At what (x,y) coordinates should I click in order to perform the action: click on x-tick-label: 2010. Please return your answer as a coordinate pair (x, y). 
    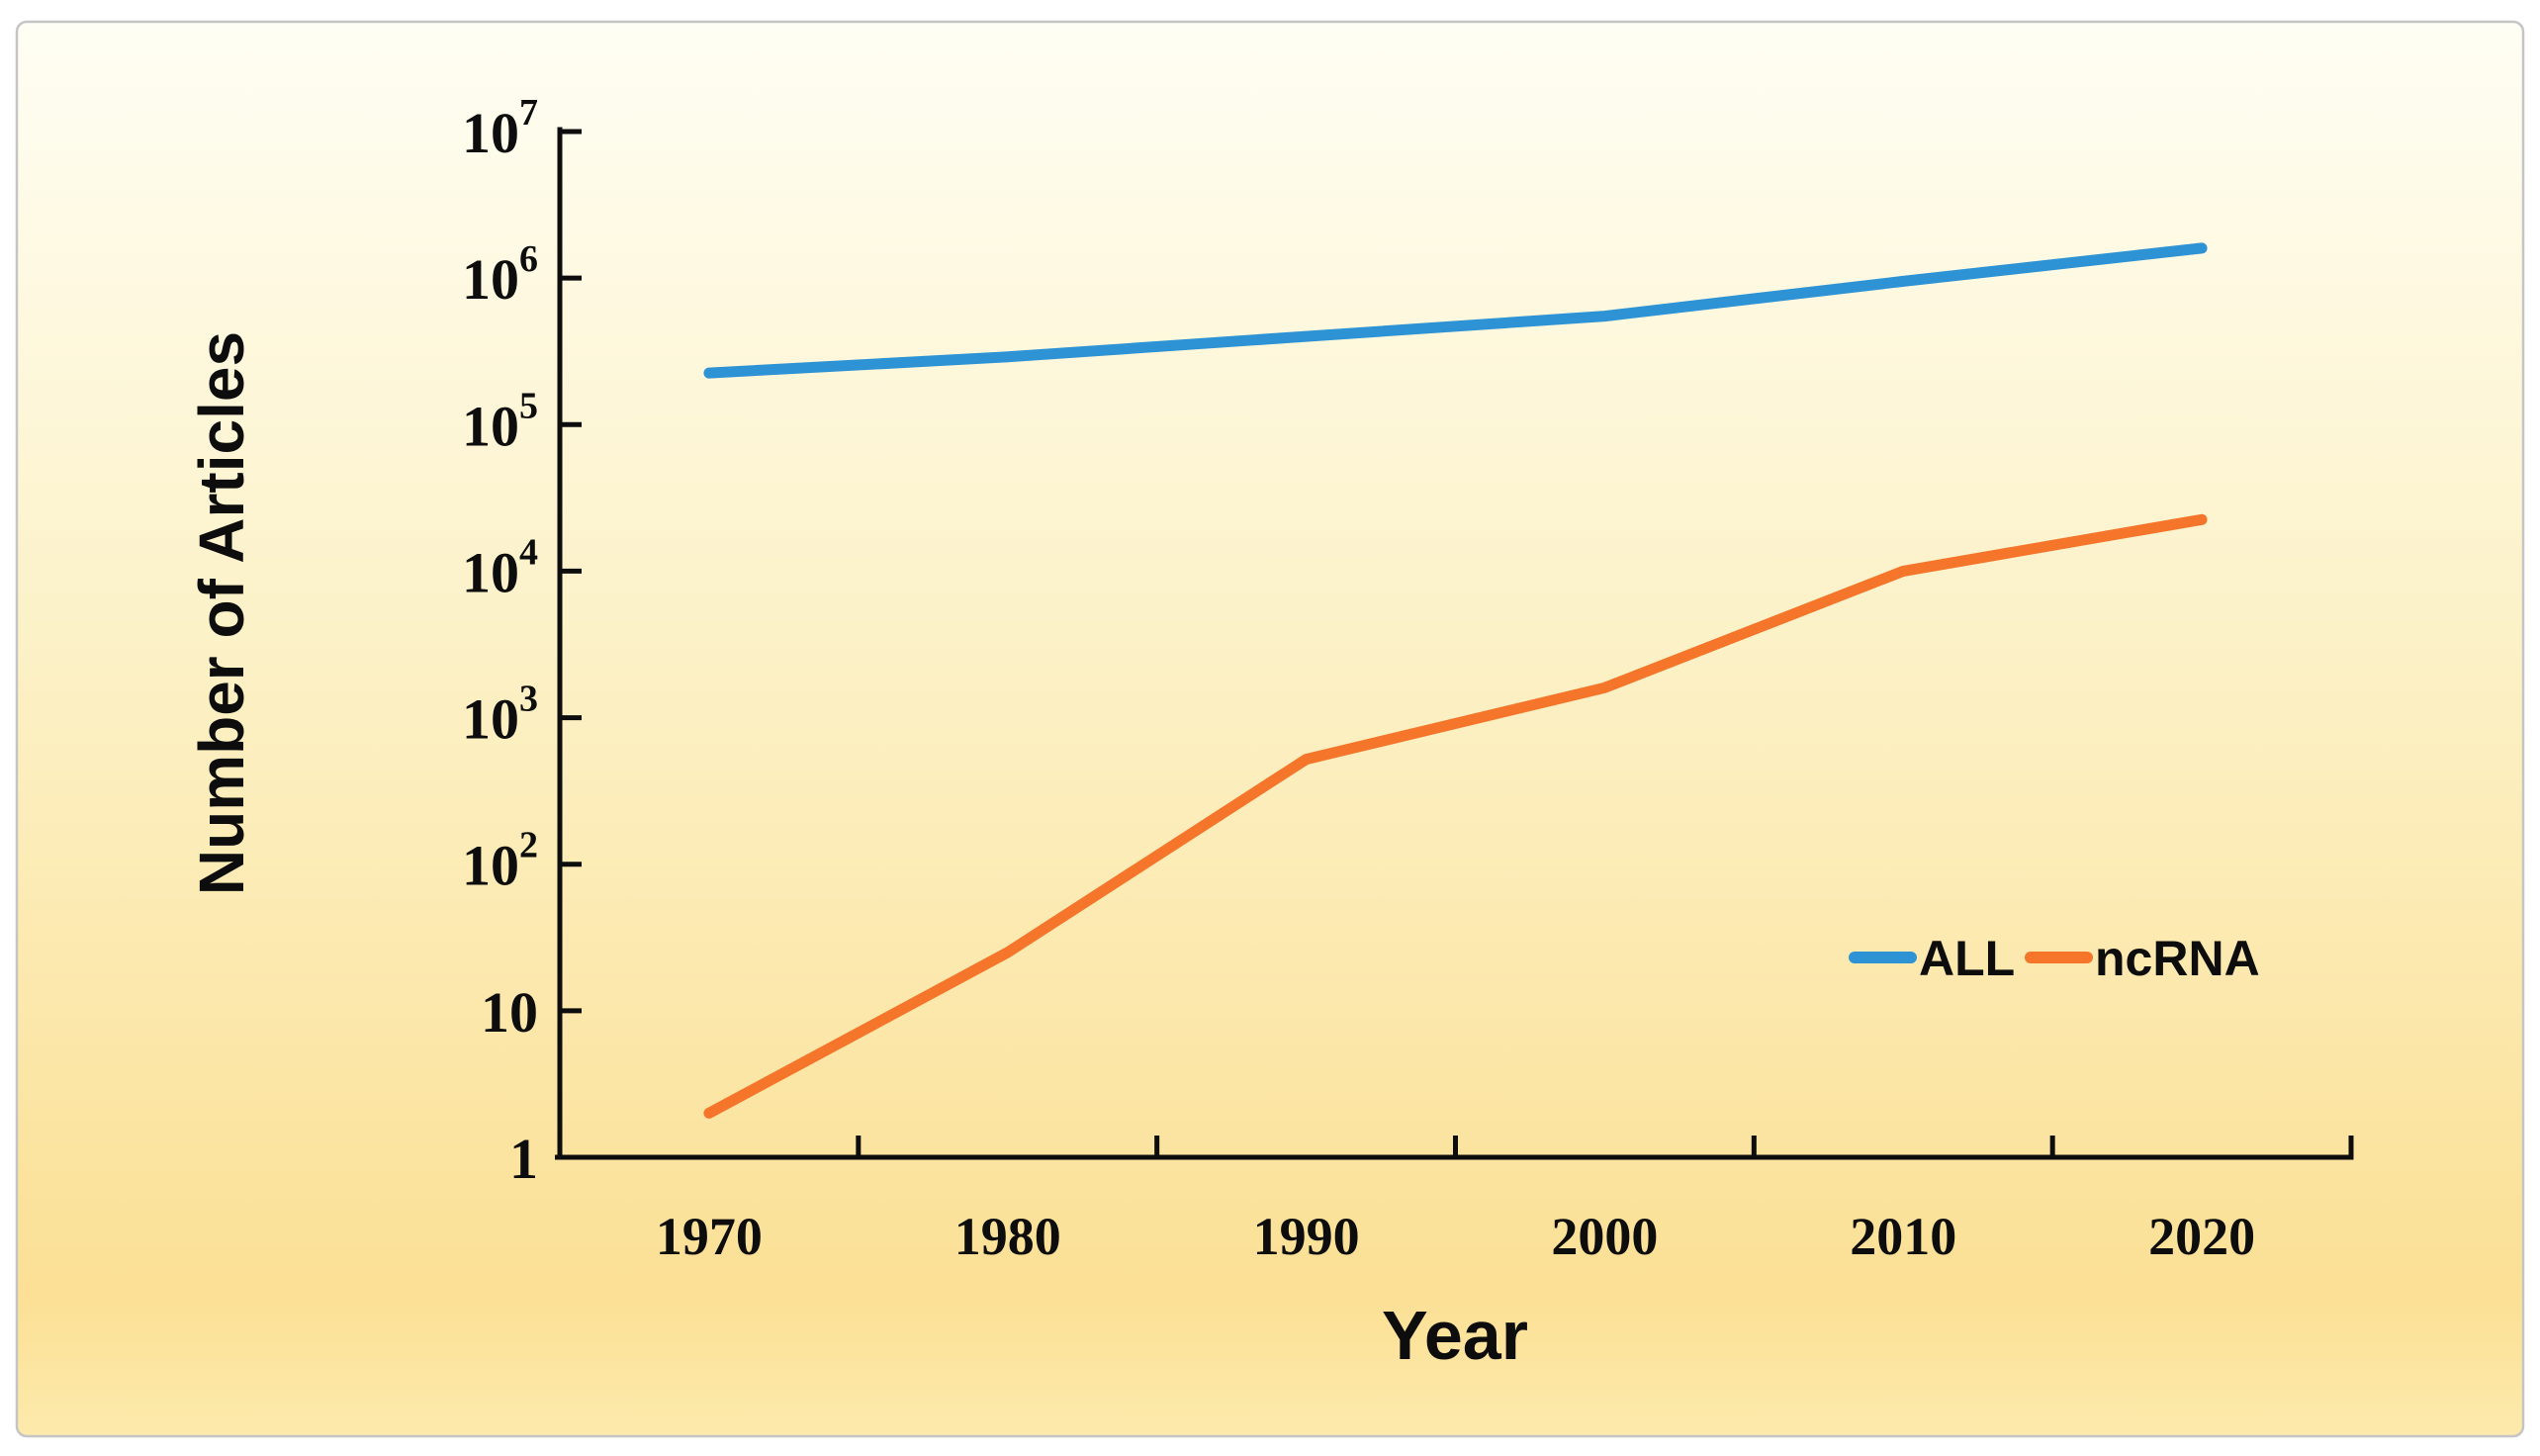
    Looking at the image, I should click on (1903, 1236).